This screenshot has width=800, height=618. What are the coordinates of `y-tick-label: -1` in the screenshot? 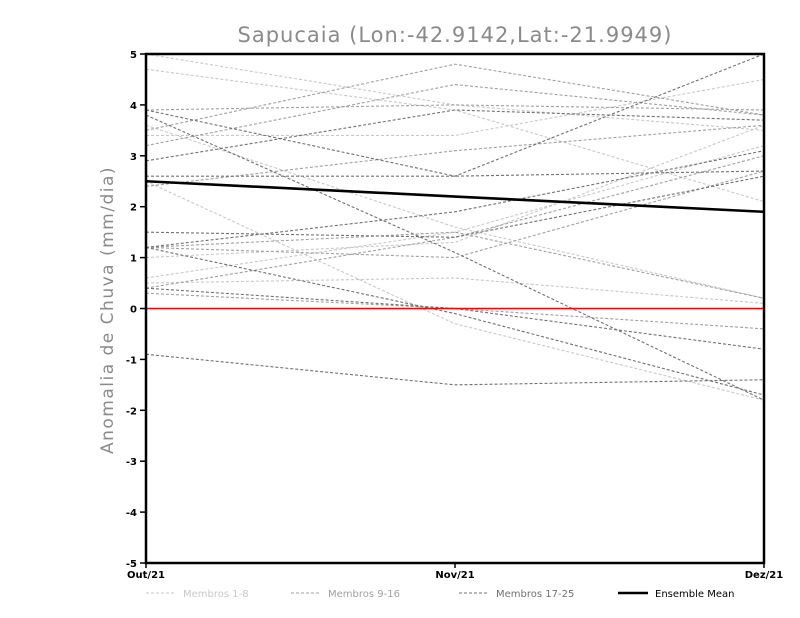 It's located at (131, 360).